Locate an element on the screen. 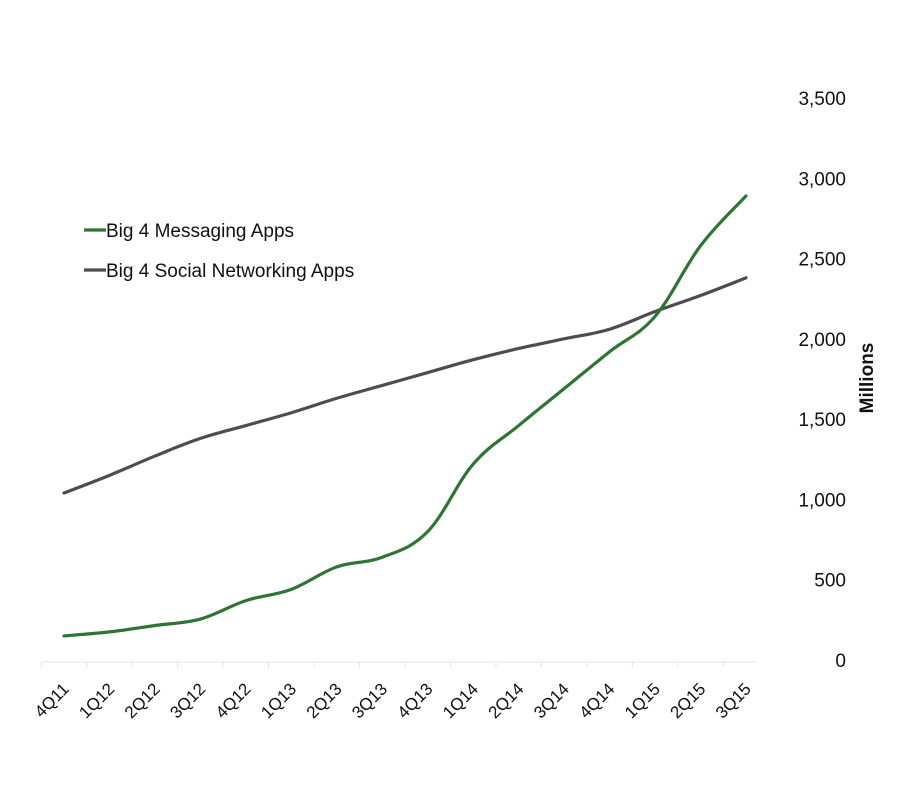 The image size is (900, 800). x-tick-label: 1Q15 is located at coordinates (642, 700).